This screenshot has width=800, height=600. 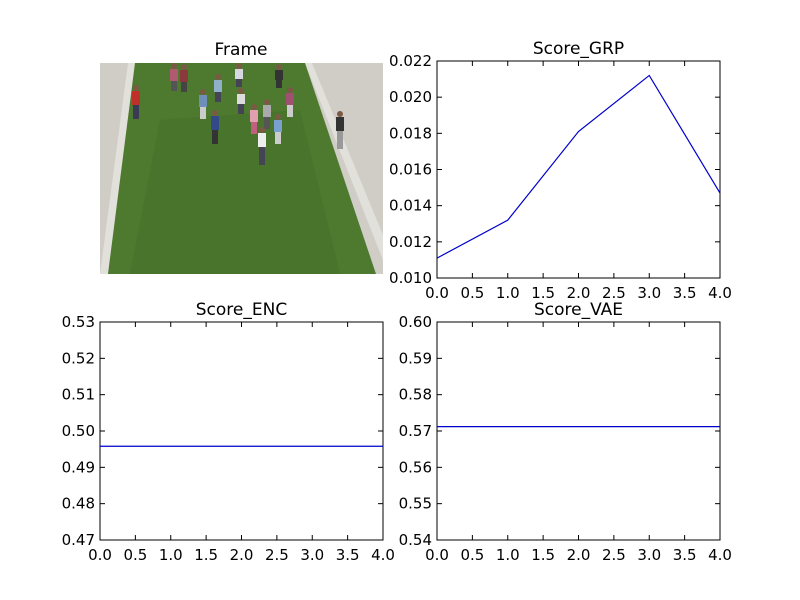 What do you see at coordinates (410, 97) in the screenshot?
I see `y-tick-label: 0.020` at bounding box center [410, 97].